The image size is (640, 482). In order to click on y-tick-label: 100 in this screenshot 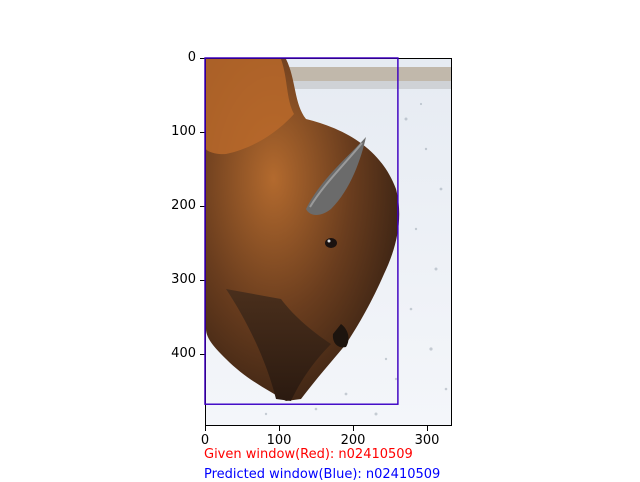, I will do `click(183, 131)`.